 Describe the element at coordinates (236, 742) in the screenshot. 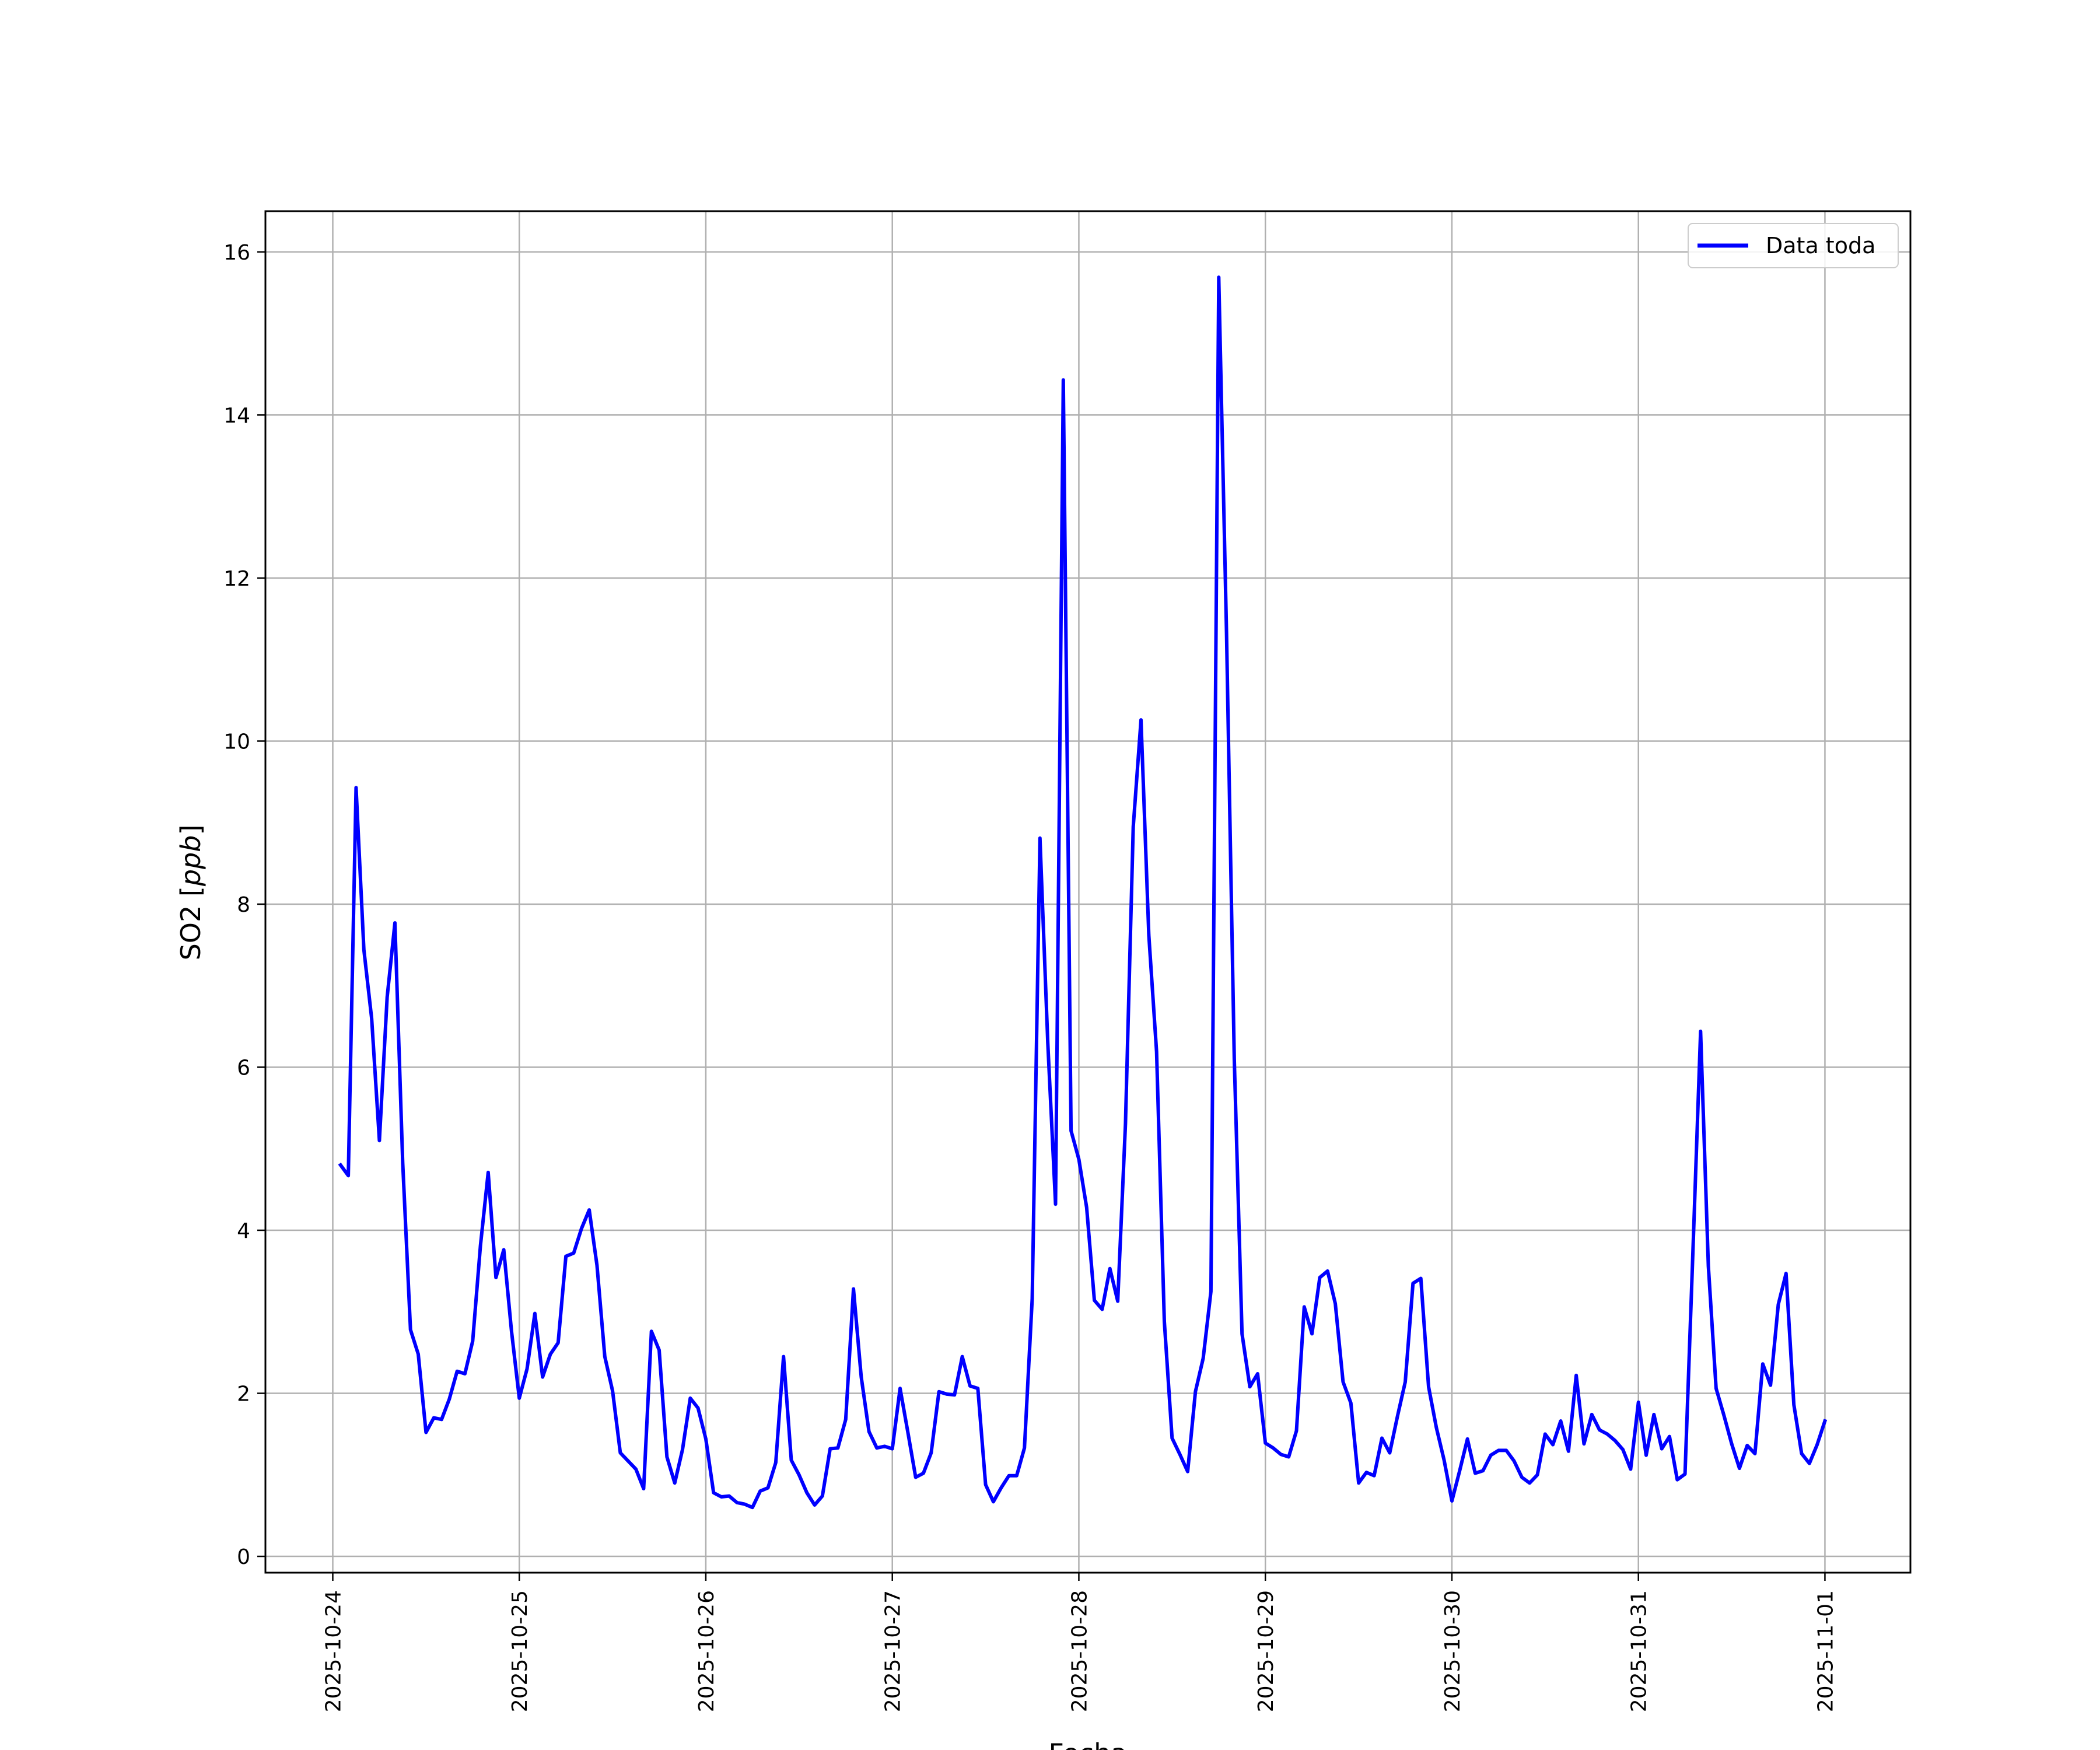

I see `y-tick-label: 10` at that location.